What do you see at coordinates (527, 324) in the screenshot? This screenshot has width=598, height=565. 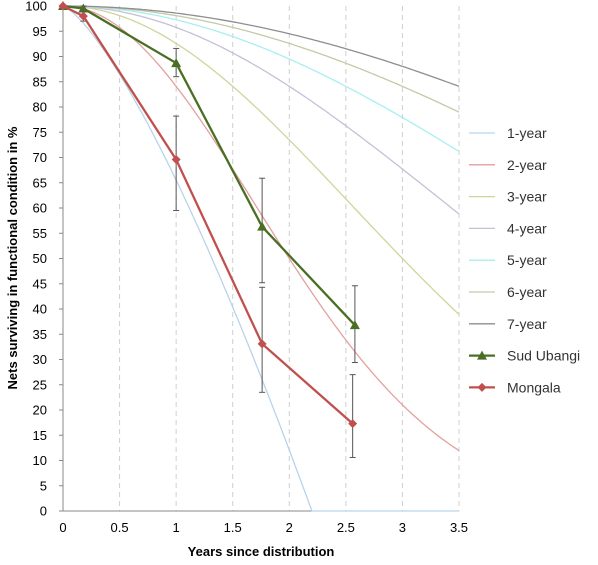 I see `legend-label: 7-year` at bounding box center [527, 324].